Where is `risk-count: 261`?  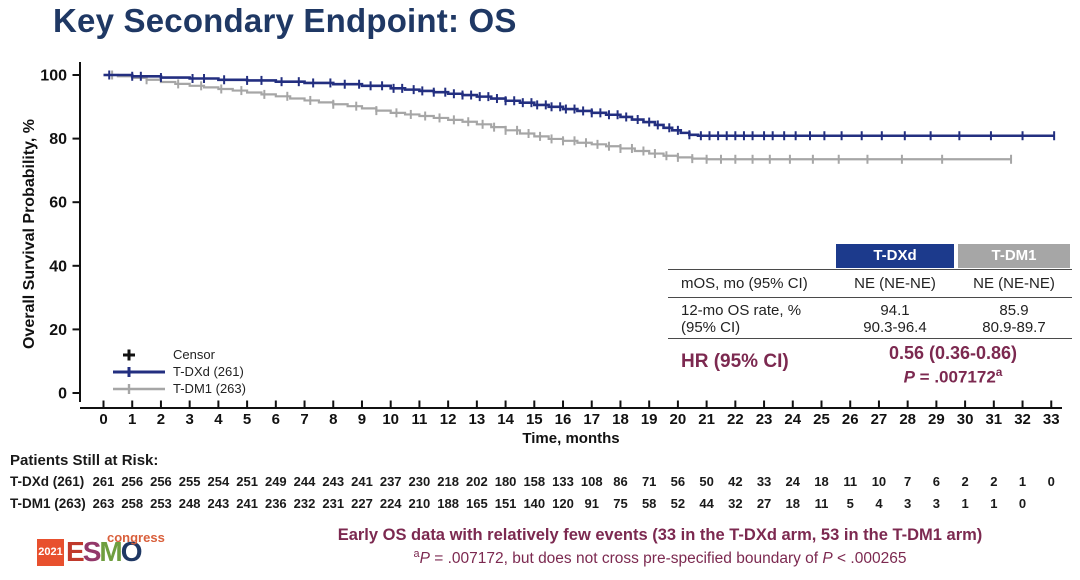 risk-count: 261 is located at coordinates (103, 481).